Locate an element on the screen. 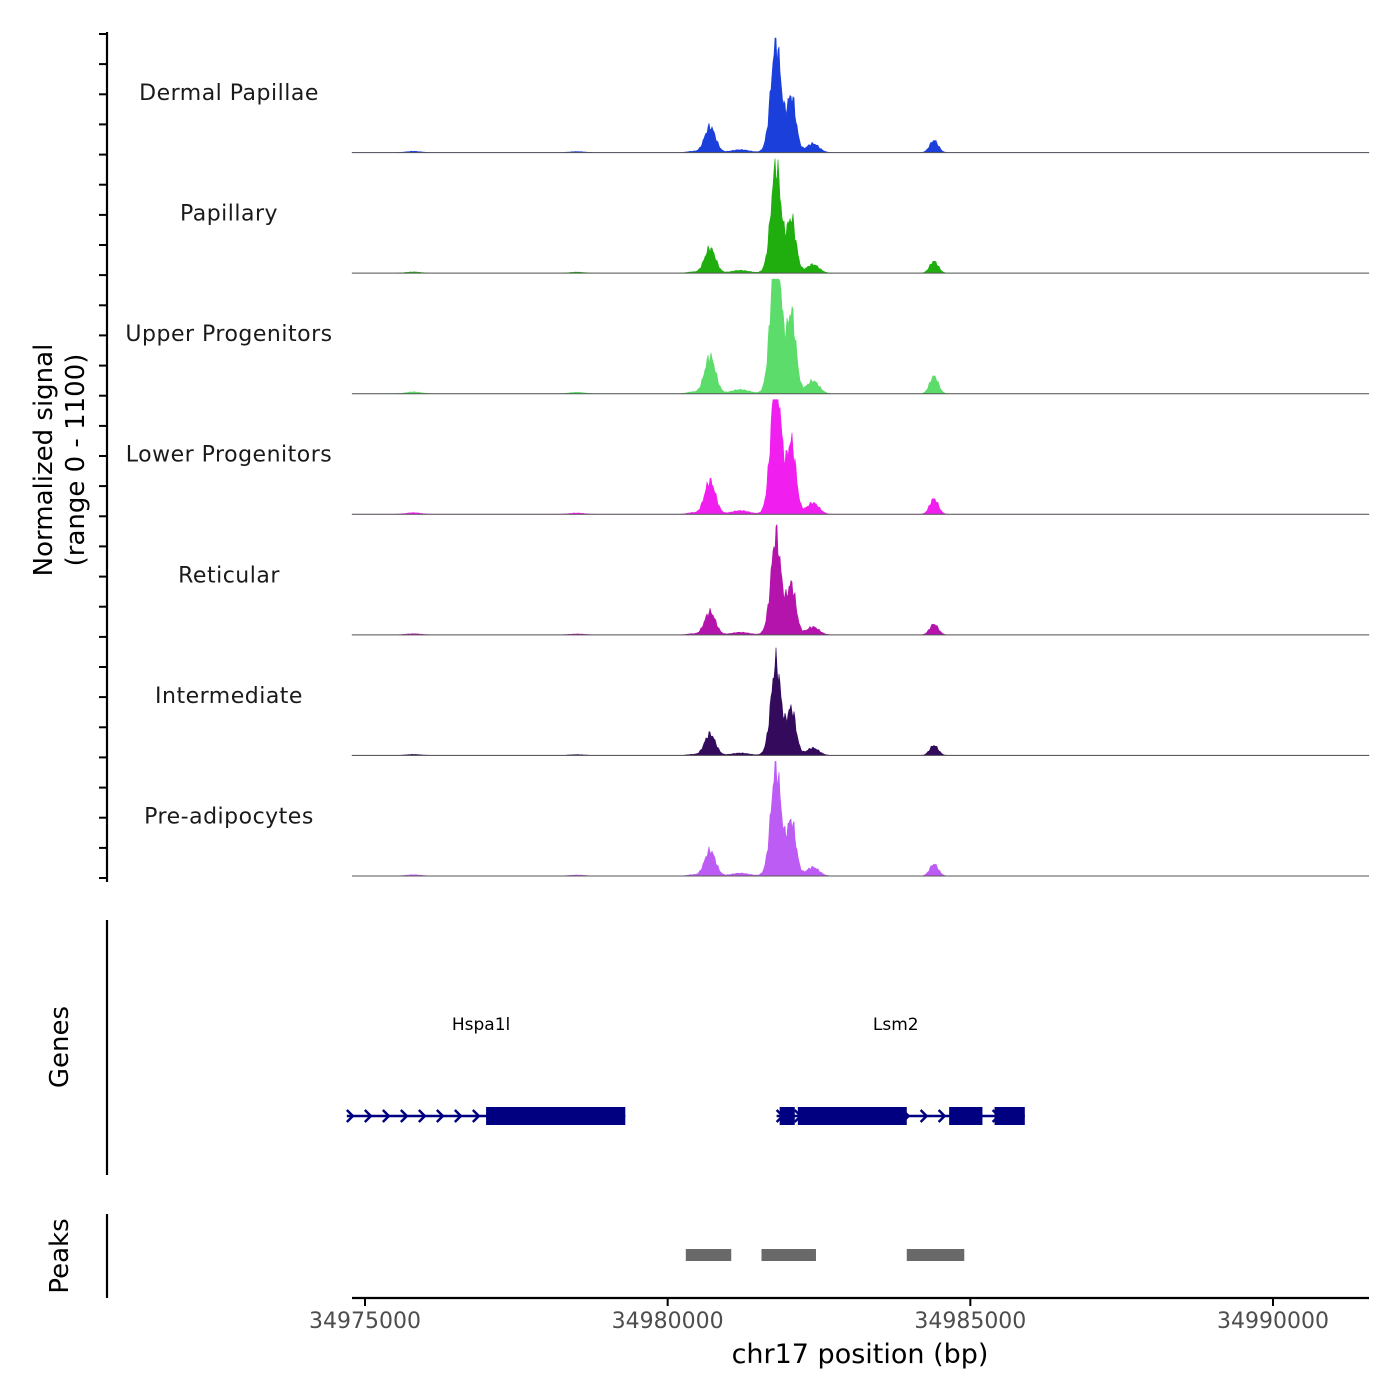 The image size is (1400, 1400). track-0: Dermal Papillae is located at coordinates (754, 95).